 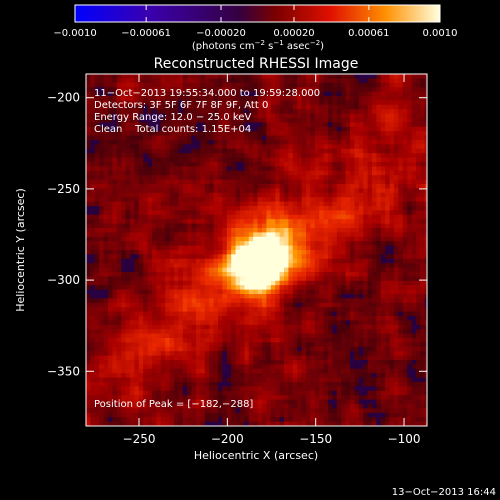 What do you see at coordinates (256, 64) in the screenshot?
I see `chart-title: Reconstructed RHESSI Image` at bounding box center [256, 64].